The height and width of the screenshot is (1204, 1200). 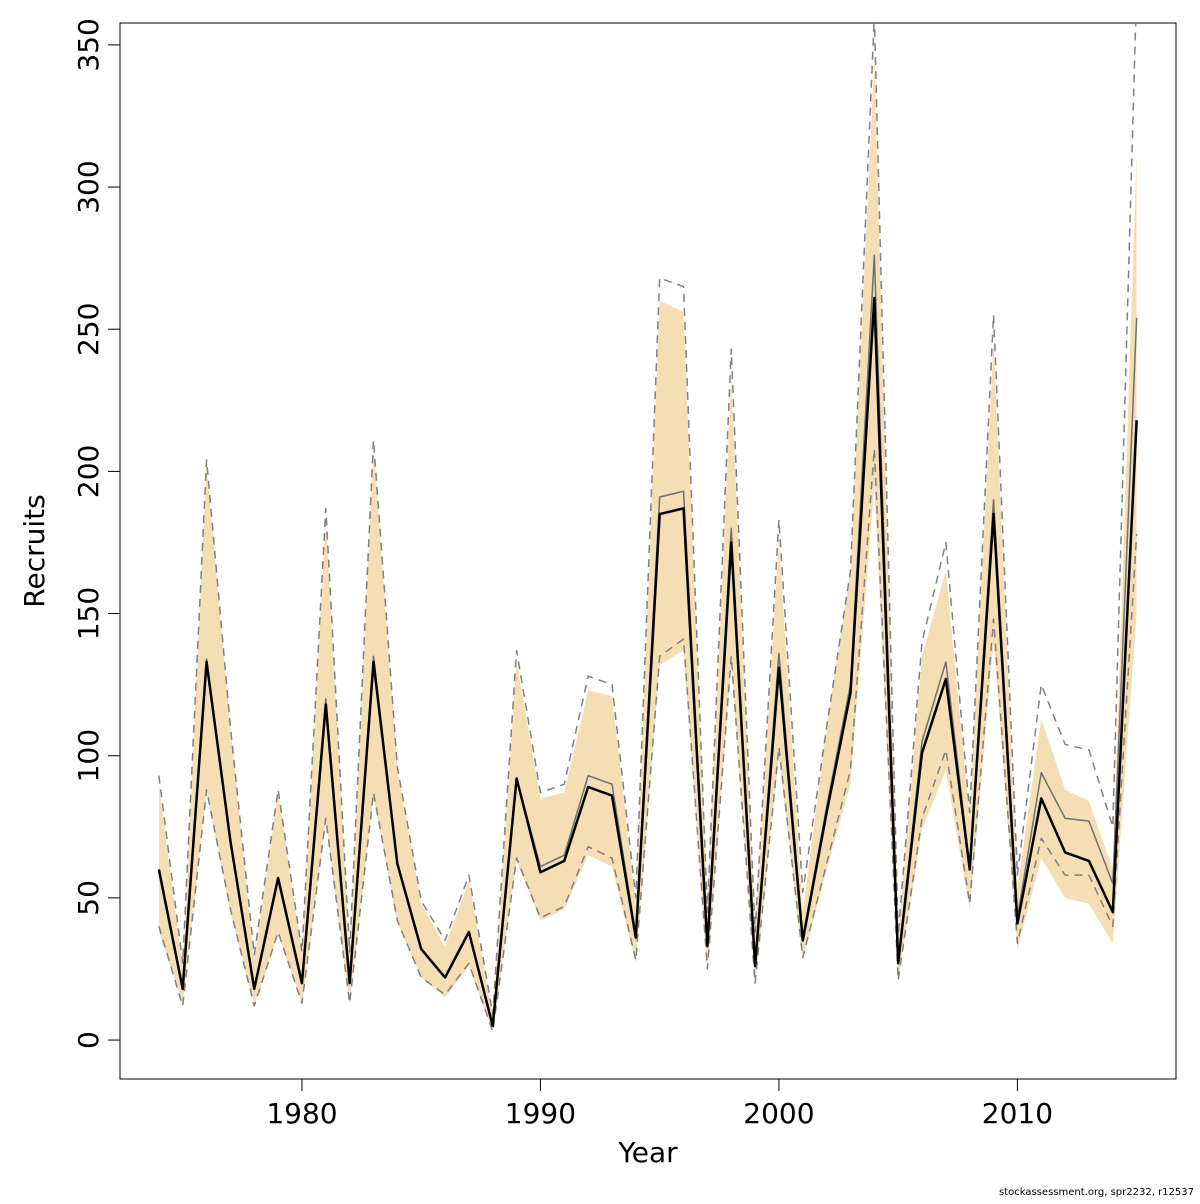 I want to click on x-tick-label: 1980, so click(x=301, y=1113).